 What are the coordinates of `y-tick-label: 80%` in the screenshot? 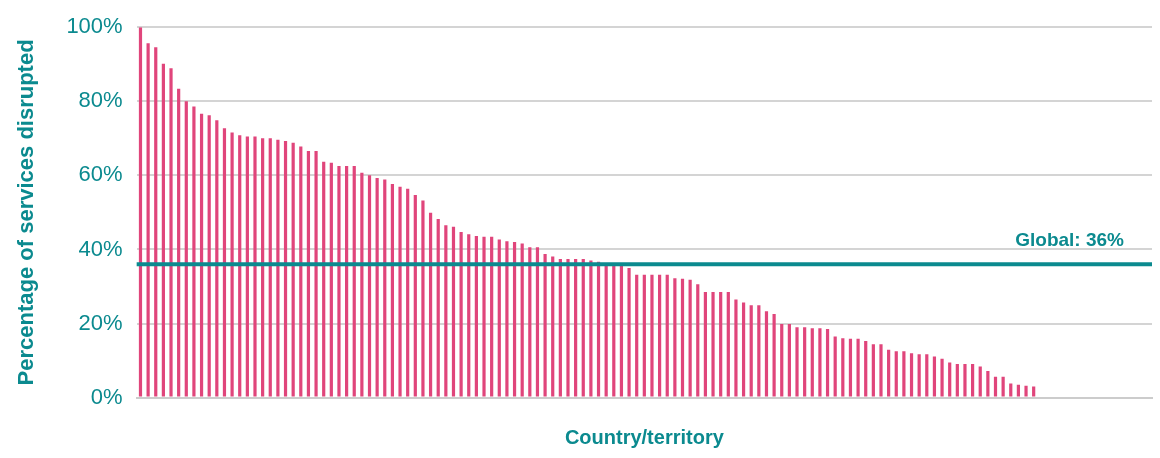 It's located at (100, 100).